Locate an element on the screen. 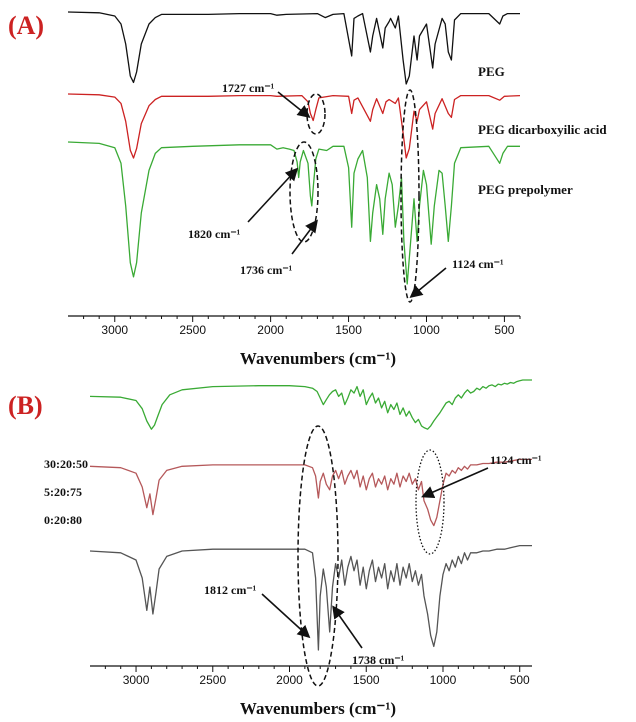 The image size is (636, 722). x-tick-label-a-3000: 3000 is located at coordinates (114, 330).